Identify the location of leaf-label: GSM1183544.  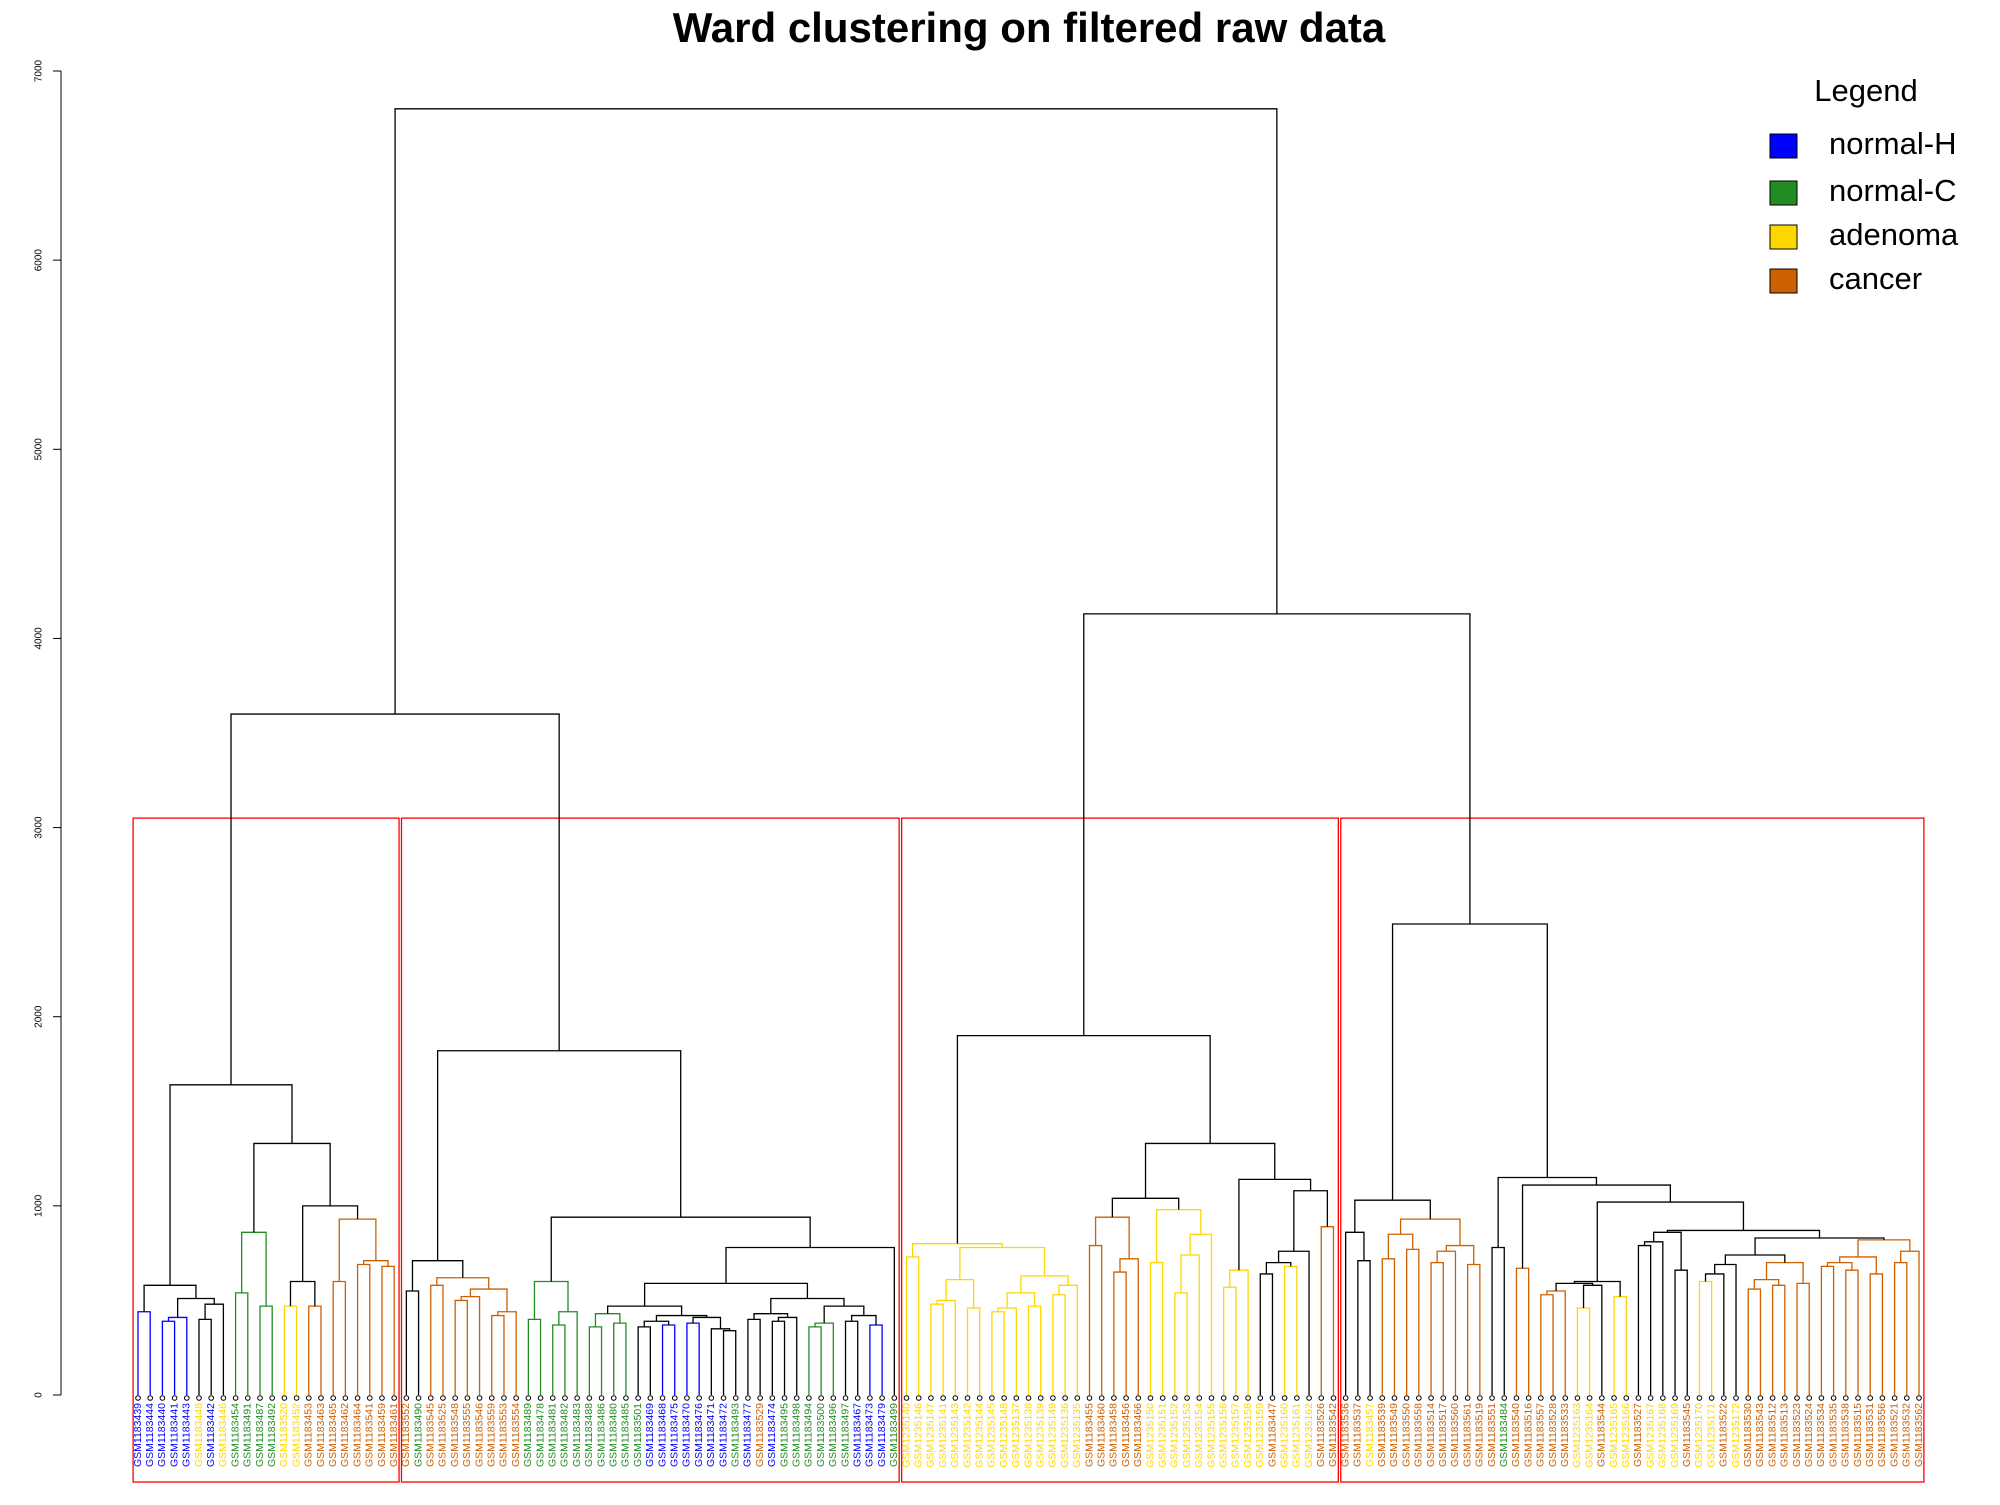
(1602, 1435).